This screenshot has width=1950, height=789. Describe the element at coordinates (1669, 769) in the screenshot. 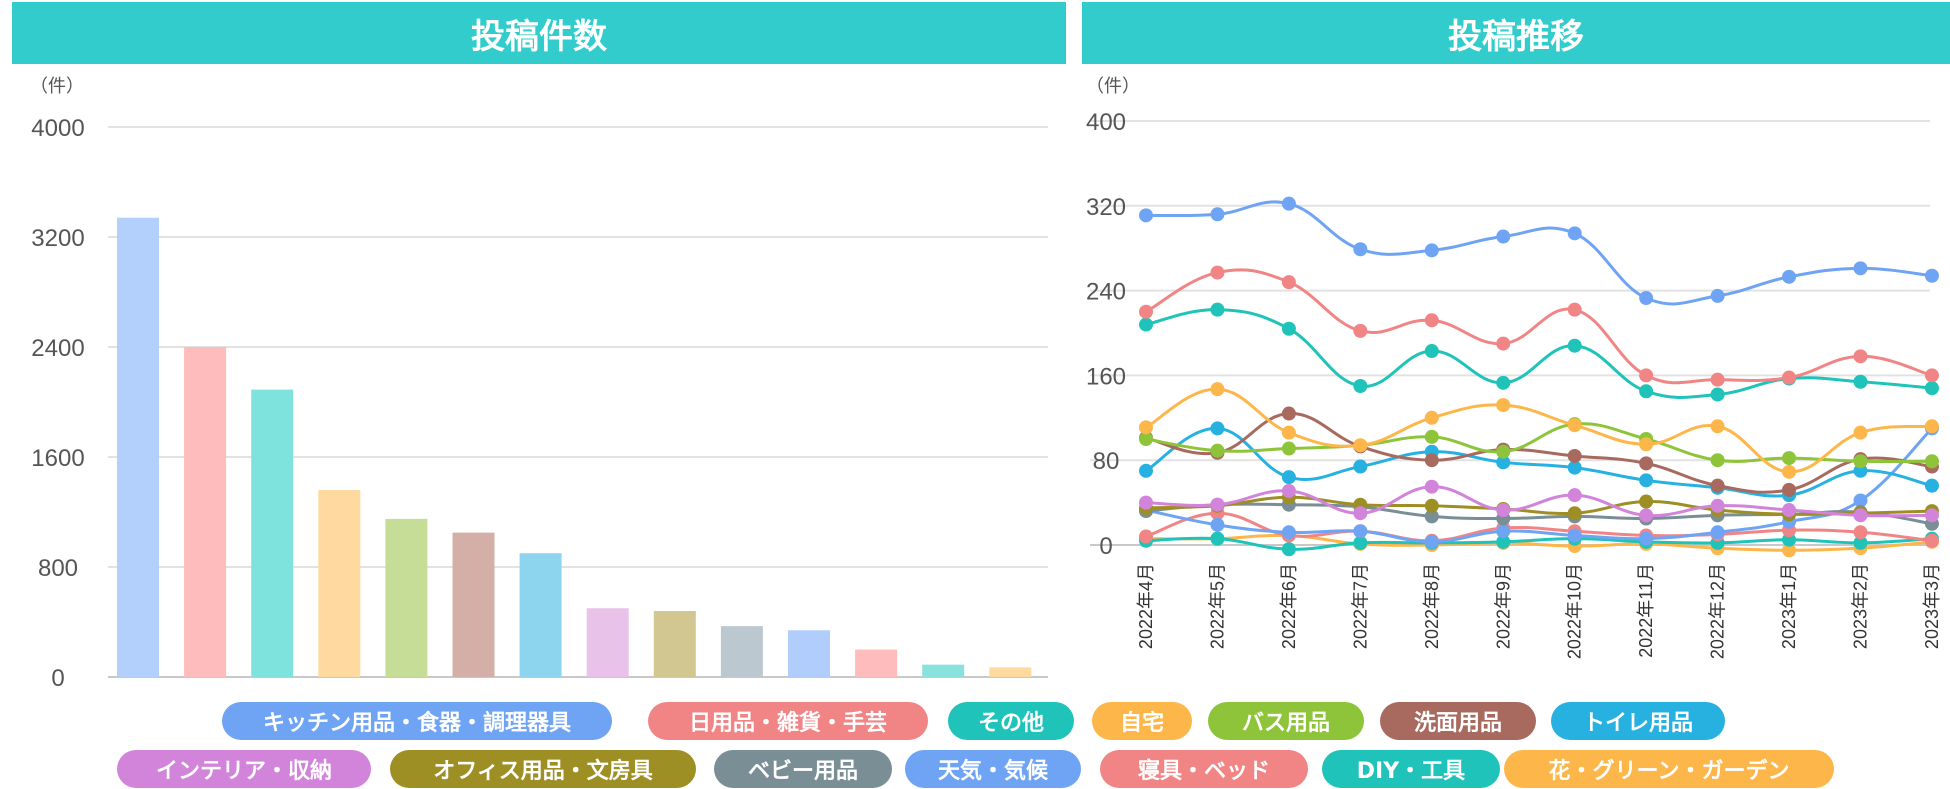

I see `legend-item: 花・グリーン・ガーデン` at that location.